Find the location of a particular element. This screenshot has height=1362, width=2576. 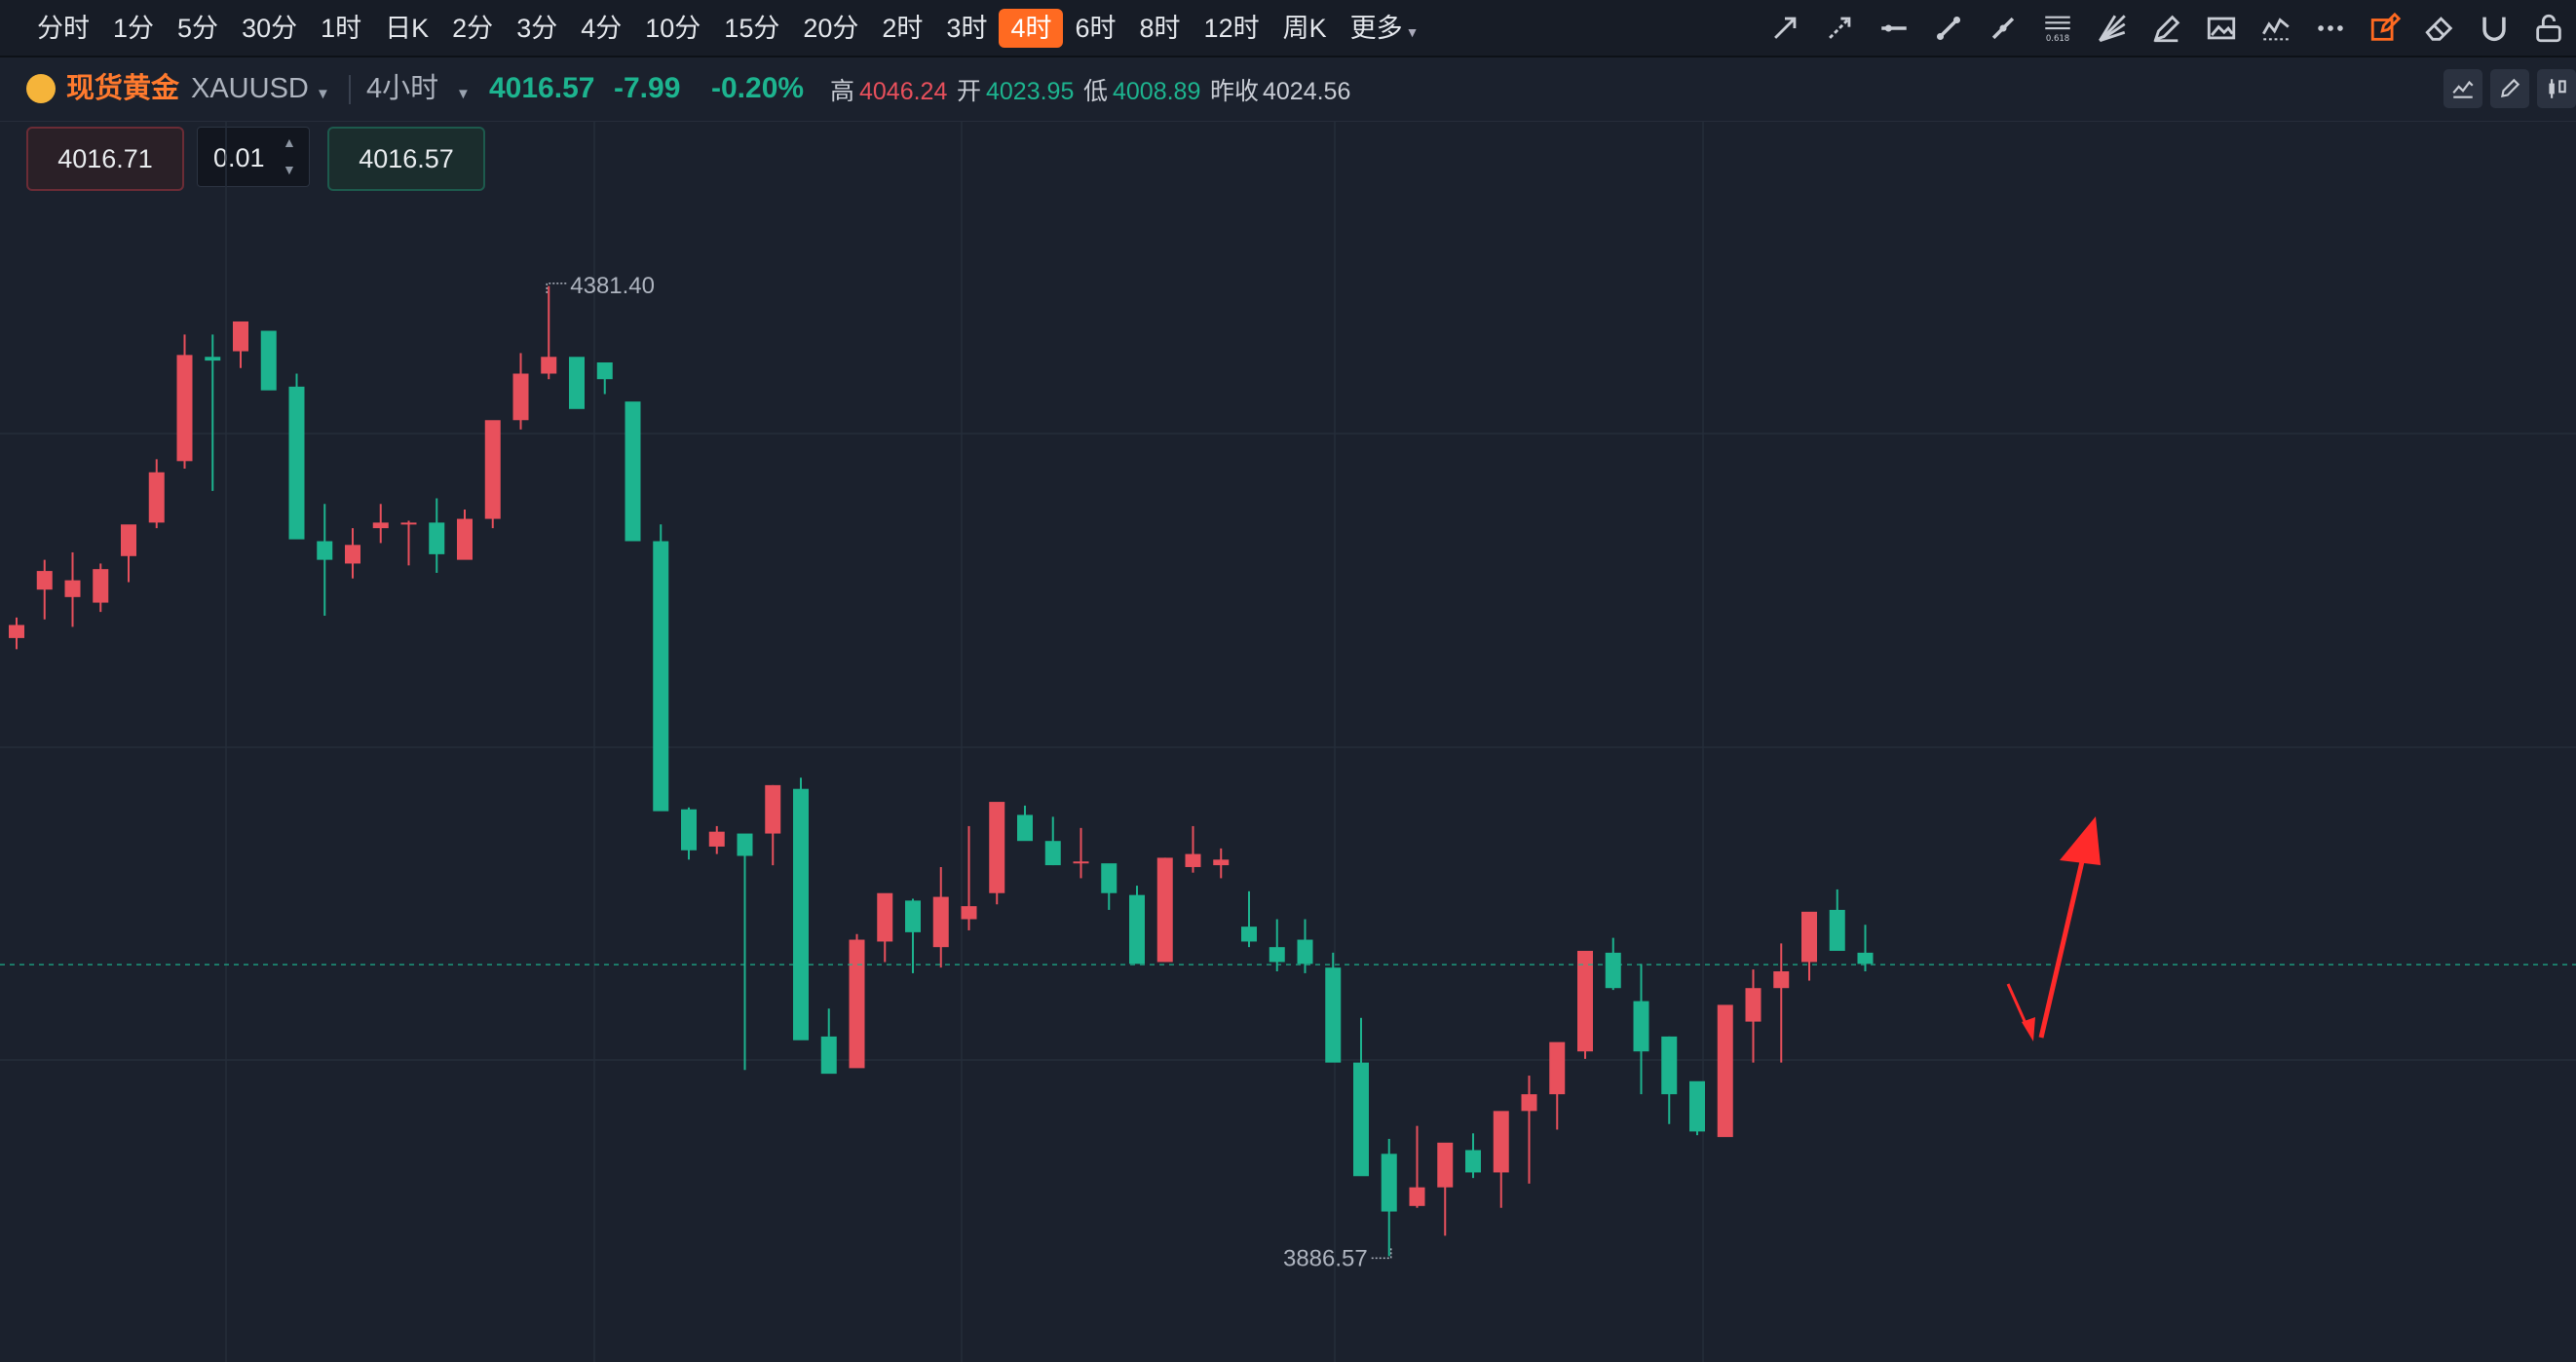

eraser-icon is located at coordinates (2439, 28).